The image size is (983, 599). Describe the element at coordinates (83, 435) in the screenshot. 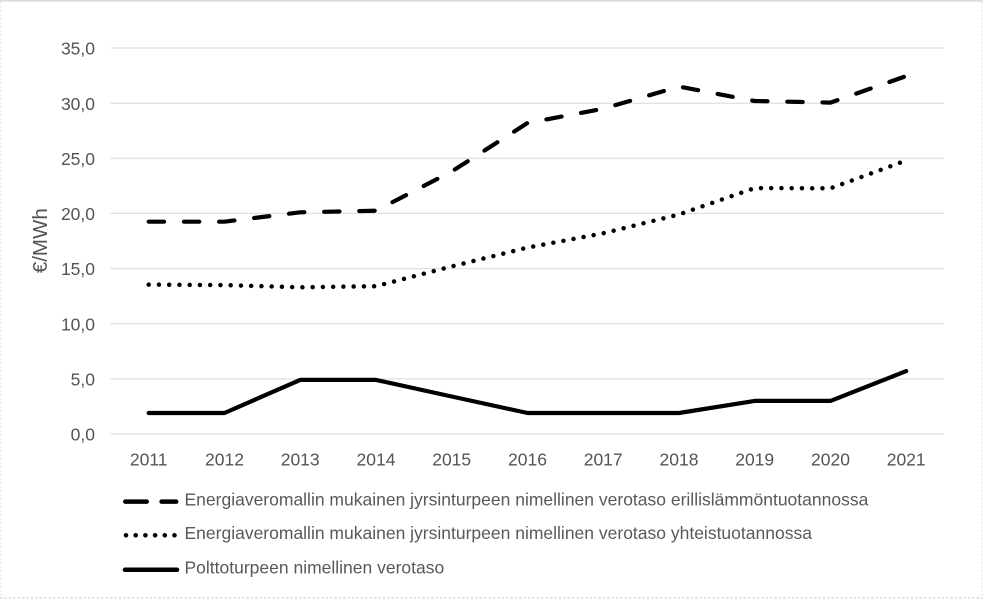

I see `svg-text: 0,0` at that location.